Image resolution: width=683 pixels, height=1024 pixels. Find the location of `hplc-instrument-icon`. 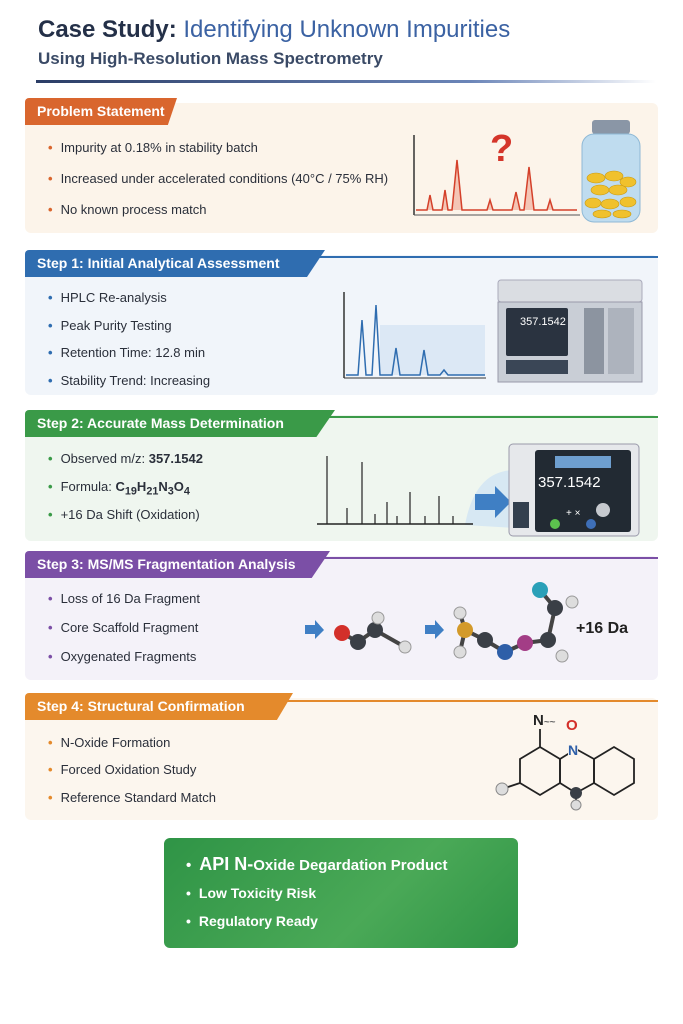

hplc-instrument-icon is located at coordinates (570, 331).